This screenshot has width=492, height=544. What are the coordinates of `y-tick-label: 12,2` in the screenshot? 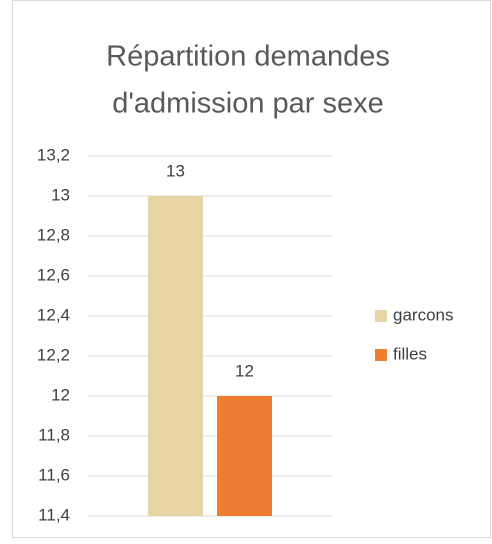 It's located at (53, 354).